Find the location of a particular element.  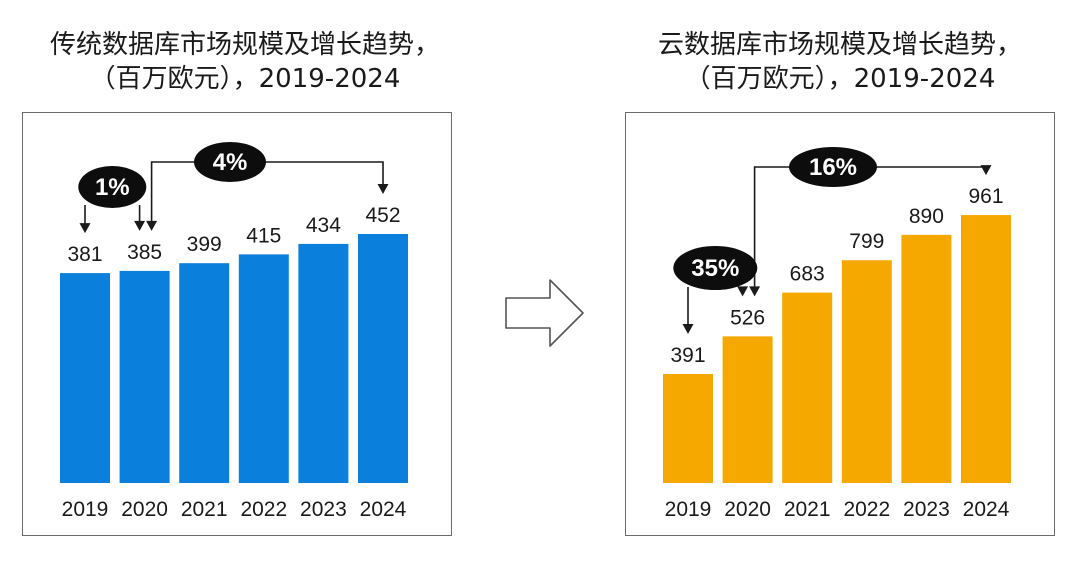

right-long-growth-badge is located at coordinates (833, 167).